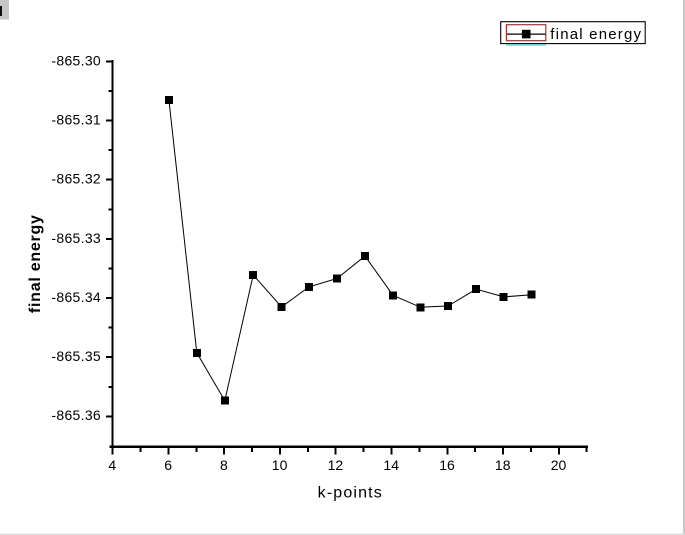  What do you see at coordinates (280, 465) in the screenshot?
I see `svg-text: 10` at bounding box center [280, 465].